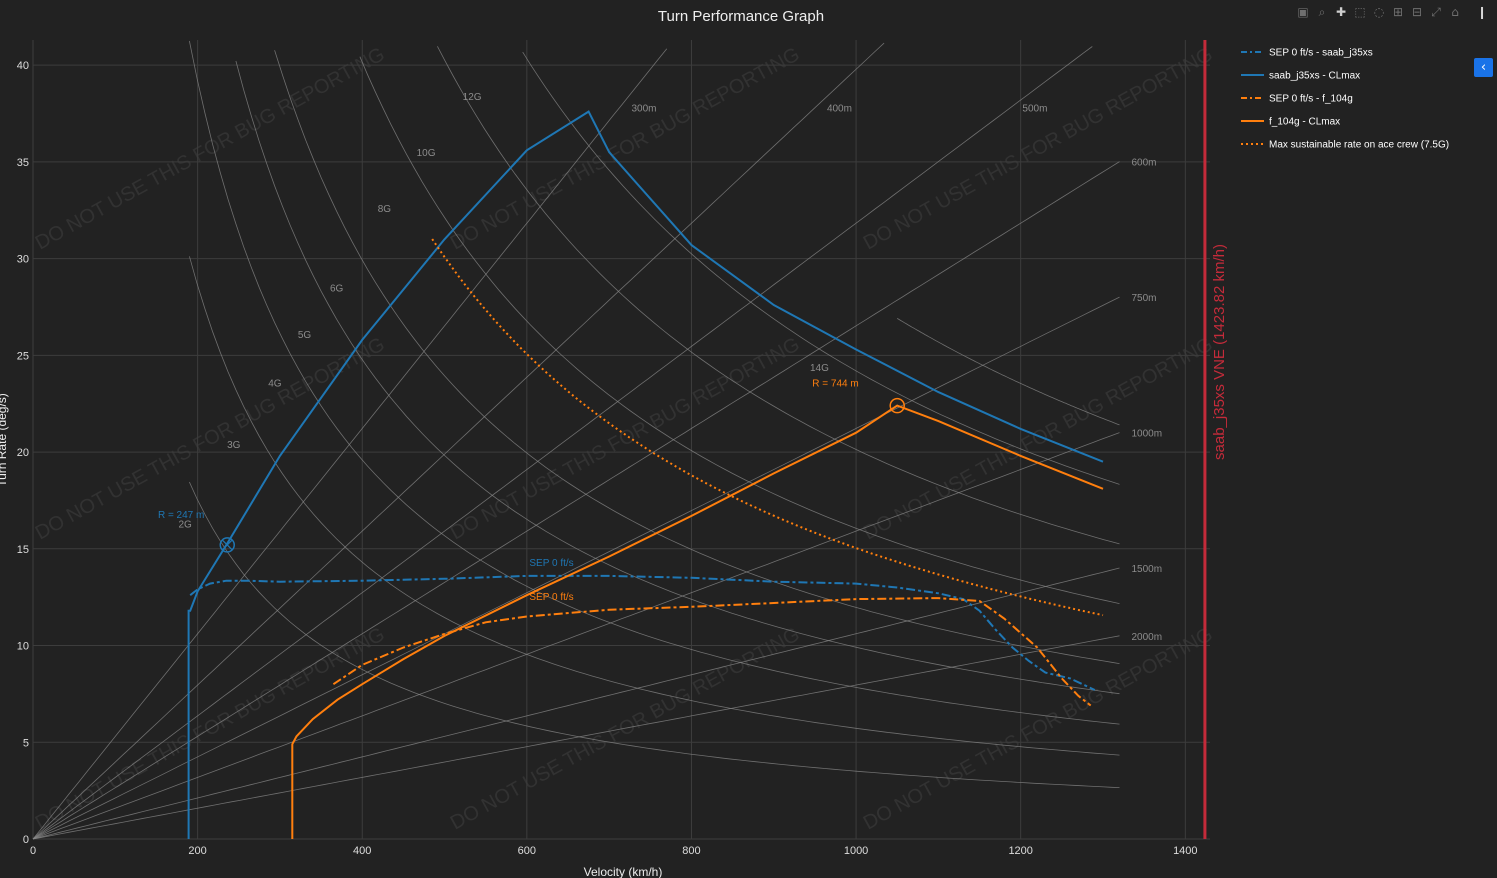 This screenshot has width=1497, height=878. I want to click on y-tick-label: 25, so click(23, 356).